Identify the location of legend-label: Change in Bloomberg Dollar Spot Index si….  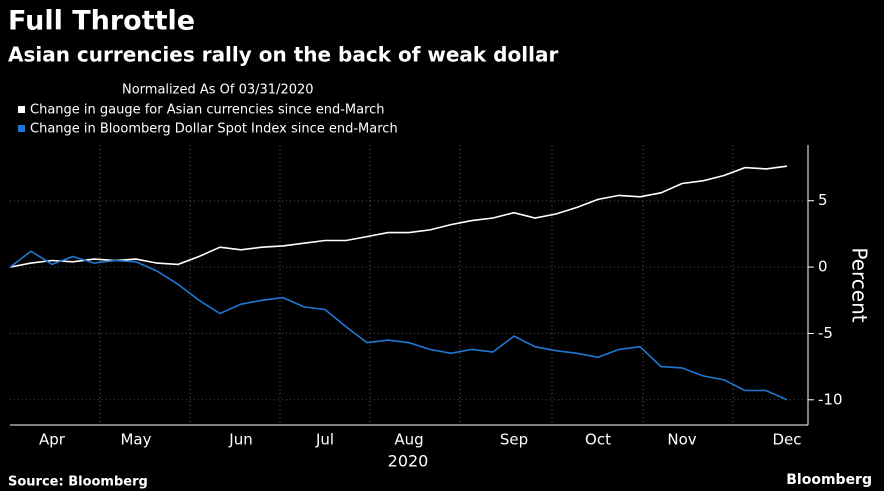
(214, 129).